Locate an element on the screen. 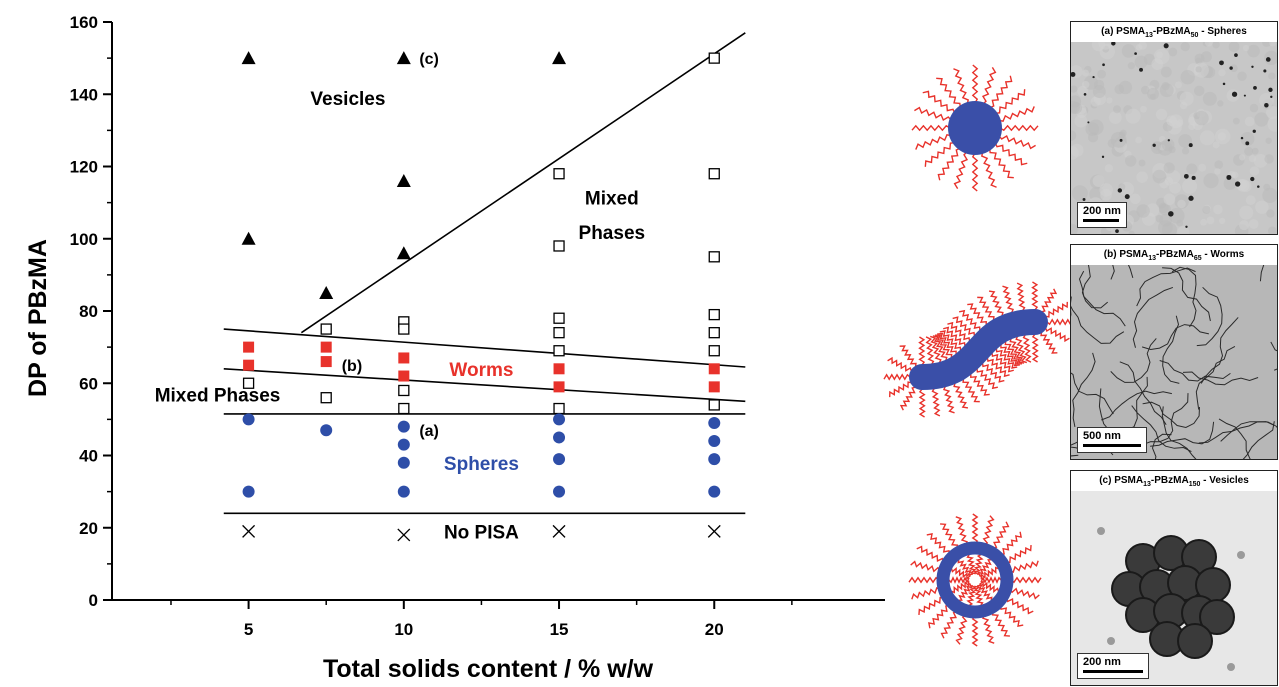 The image size is (1279, 687). y-tick-label: 40 is located at coordinates (88, 456).